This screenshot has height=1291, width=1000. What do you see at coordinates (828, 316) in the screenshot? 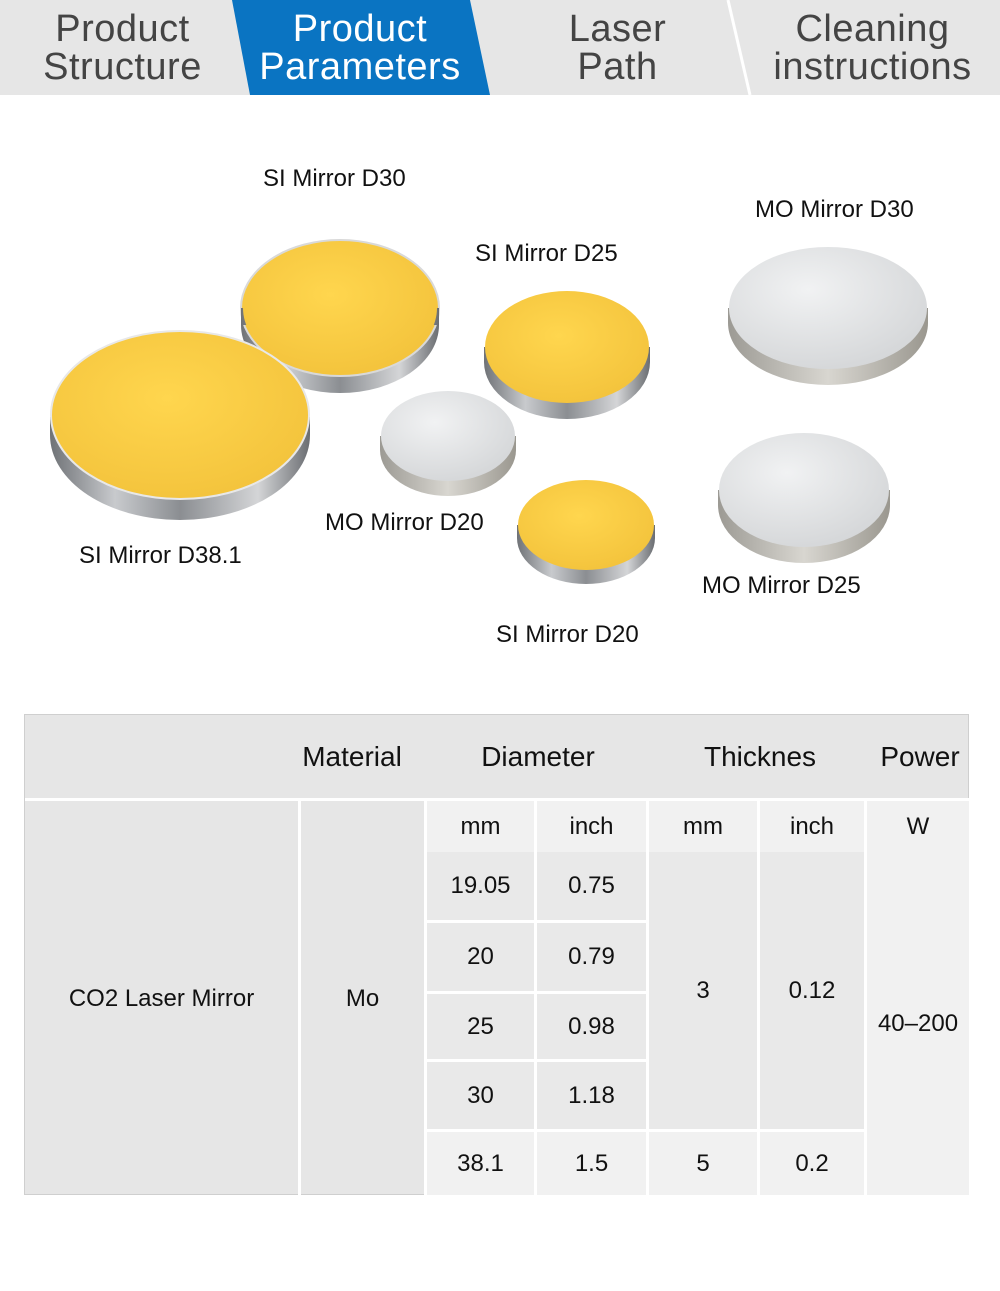
I see `mo-mirror-d30-image` at bounding box center [828, 316].